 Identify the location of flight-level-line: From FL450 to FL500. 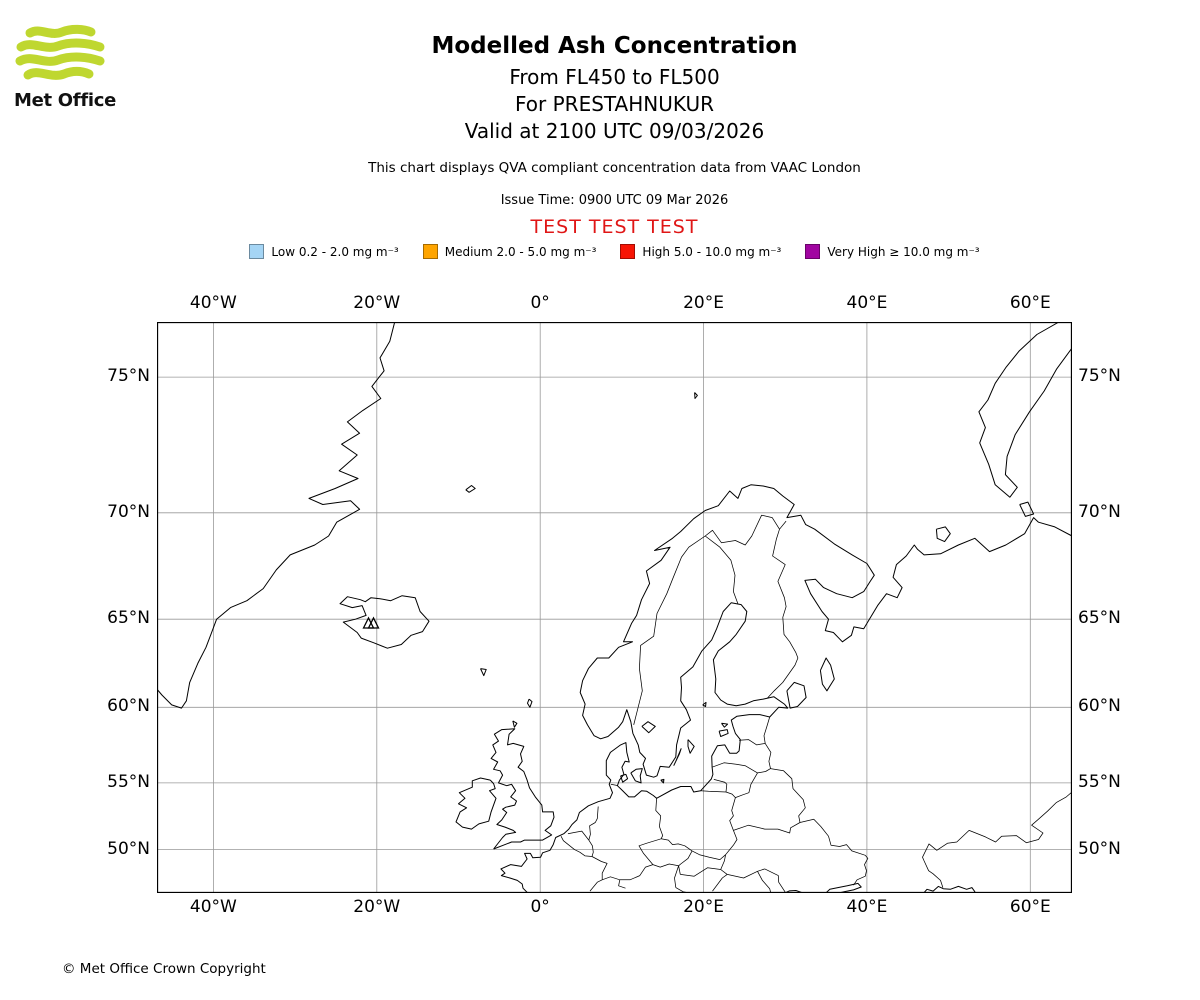
(614, 77).